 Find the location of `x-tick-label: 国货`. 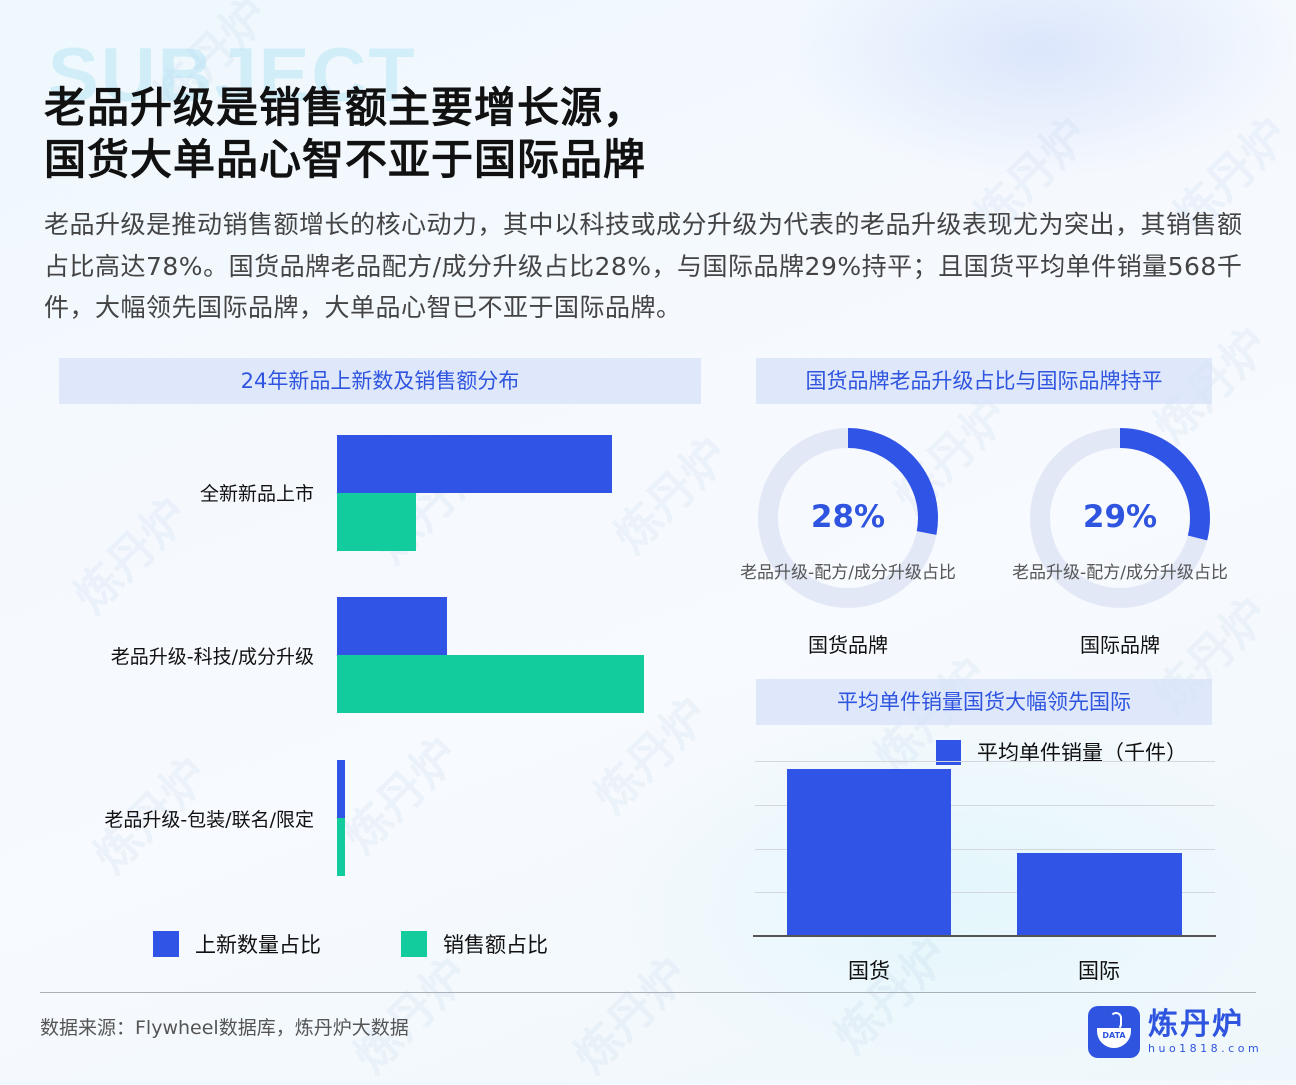

x-tick-label: 国货 is located at coordinates (869, 971).